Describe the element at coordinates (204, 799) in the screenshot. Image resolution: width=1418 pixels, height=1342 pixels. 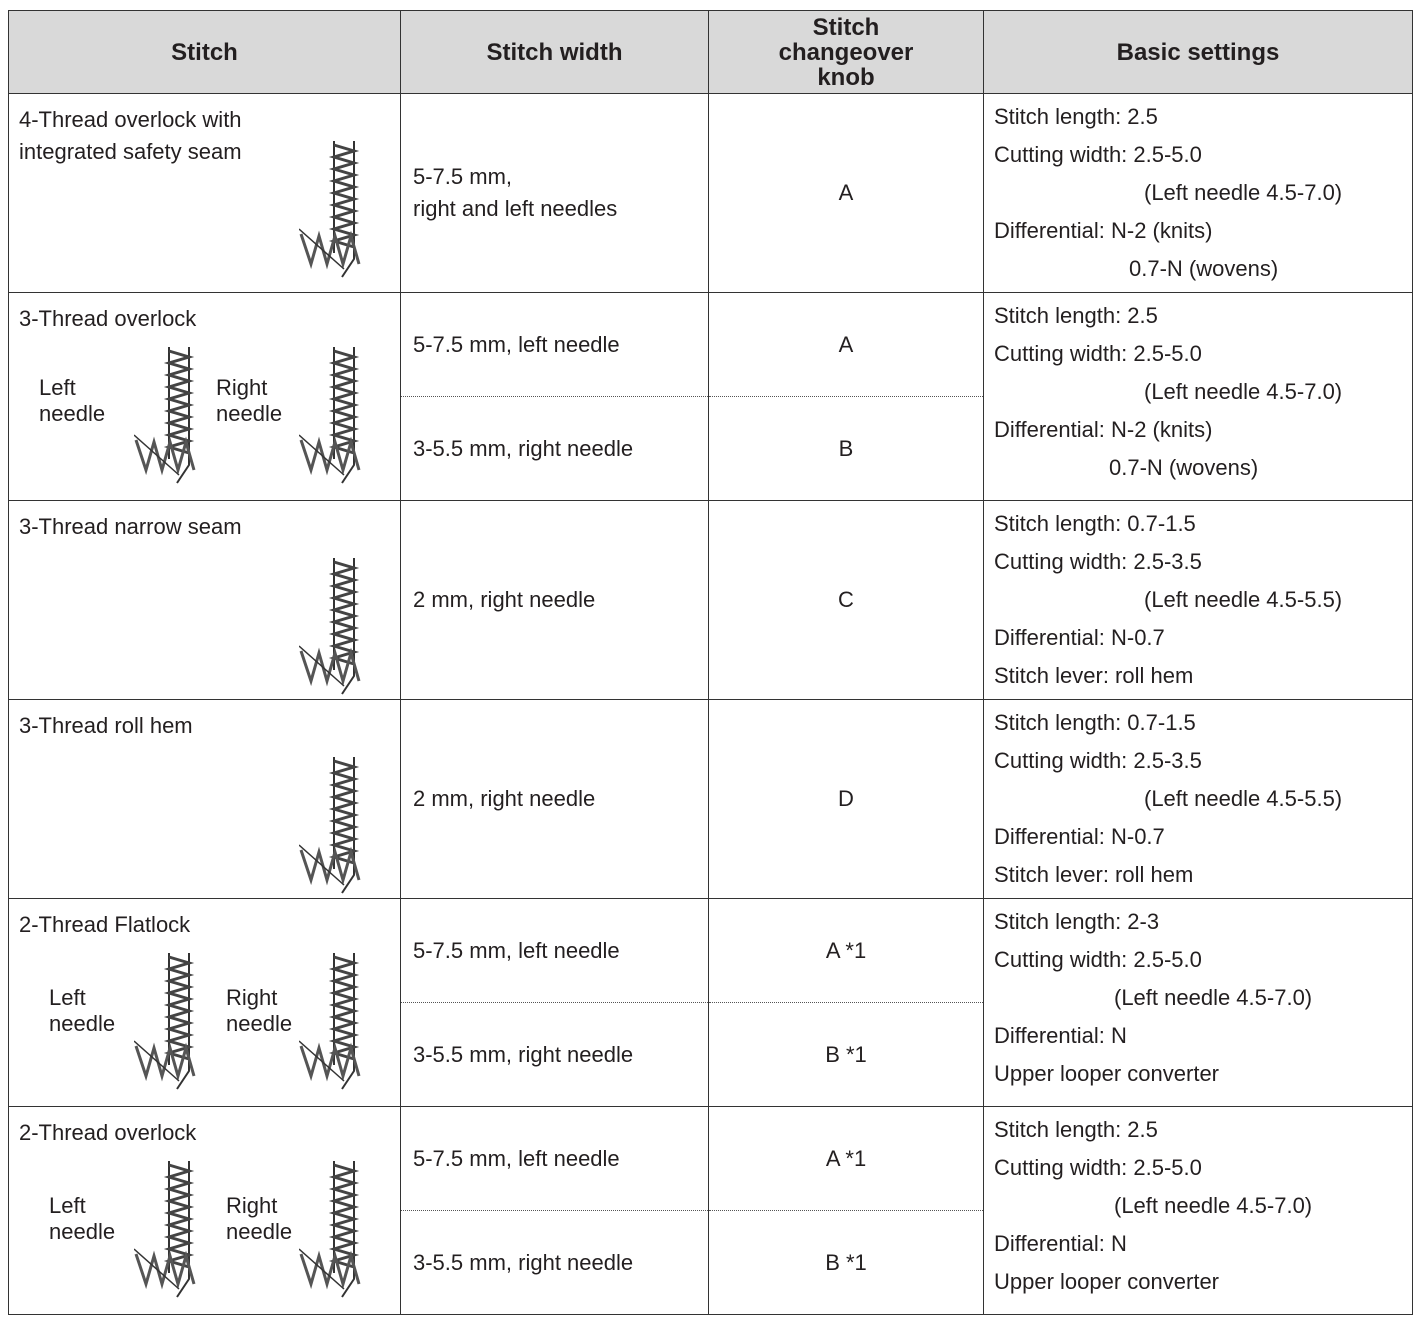
I see `stitch-cell: 3-Thread roll hem` at that location.